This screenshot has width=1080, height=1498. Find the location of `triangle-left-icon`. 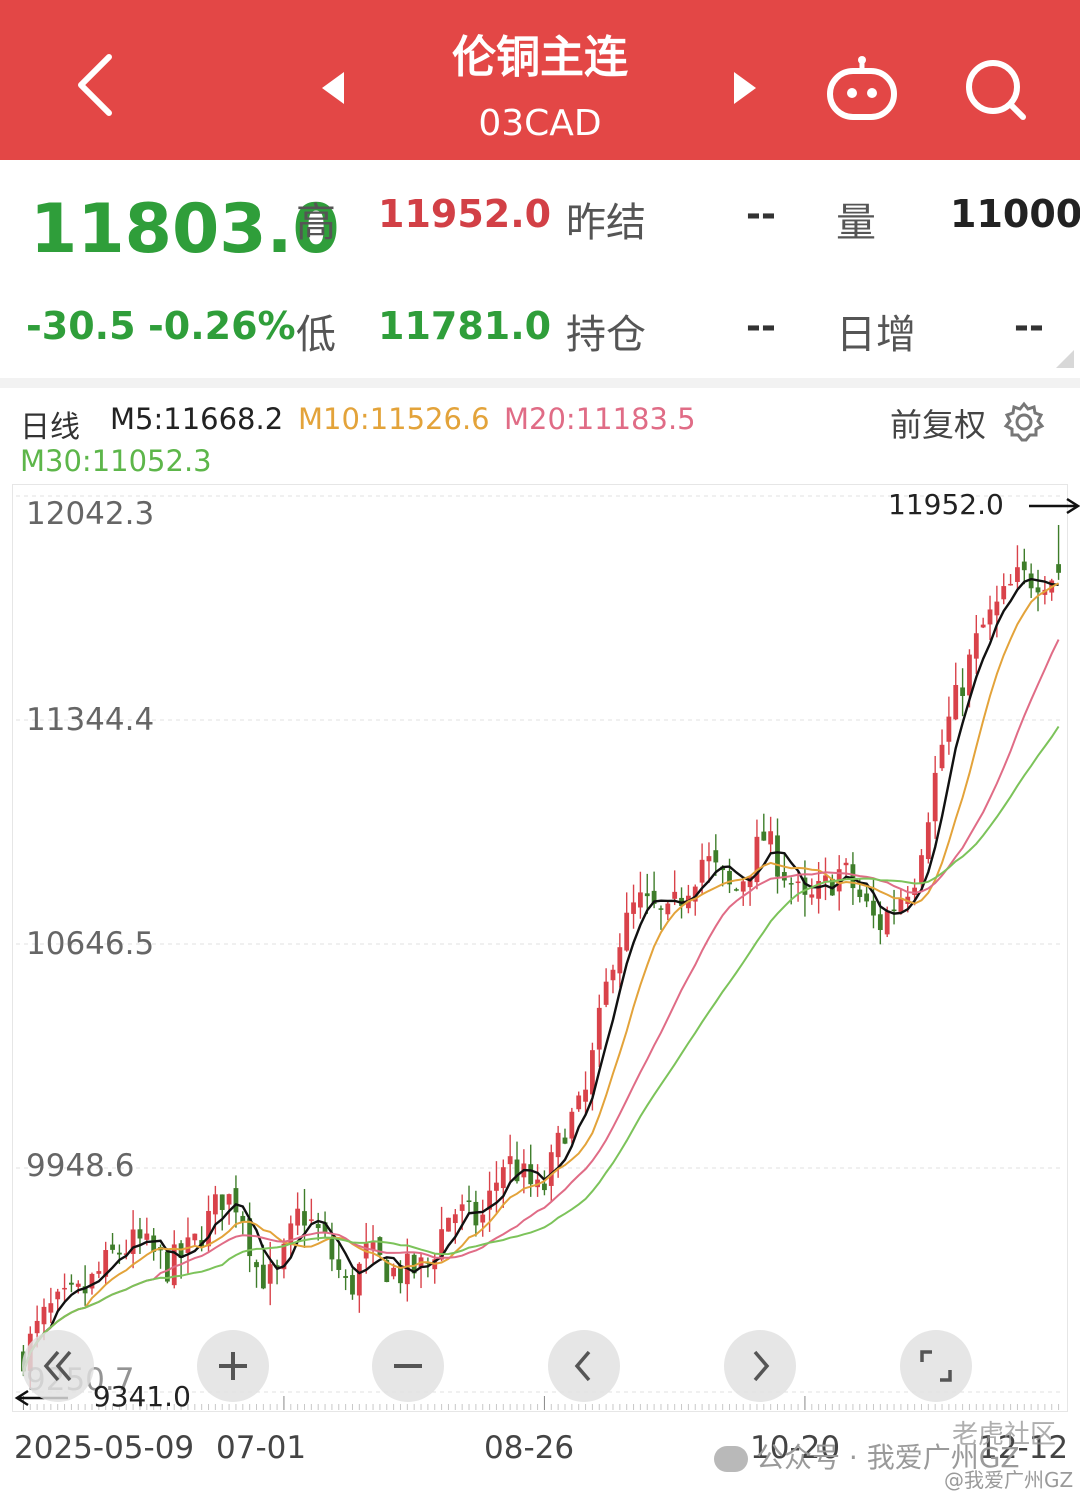

triangle-left-icon is located at coordinates (333, 88).